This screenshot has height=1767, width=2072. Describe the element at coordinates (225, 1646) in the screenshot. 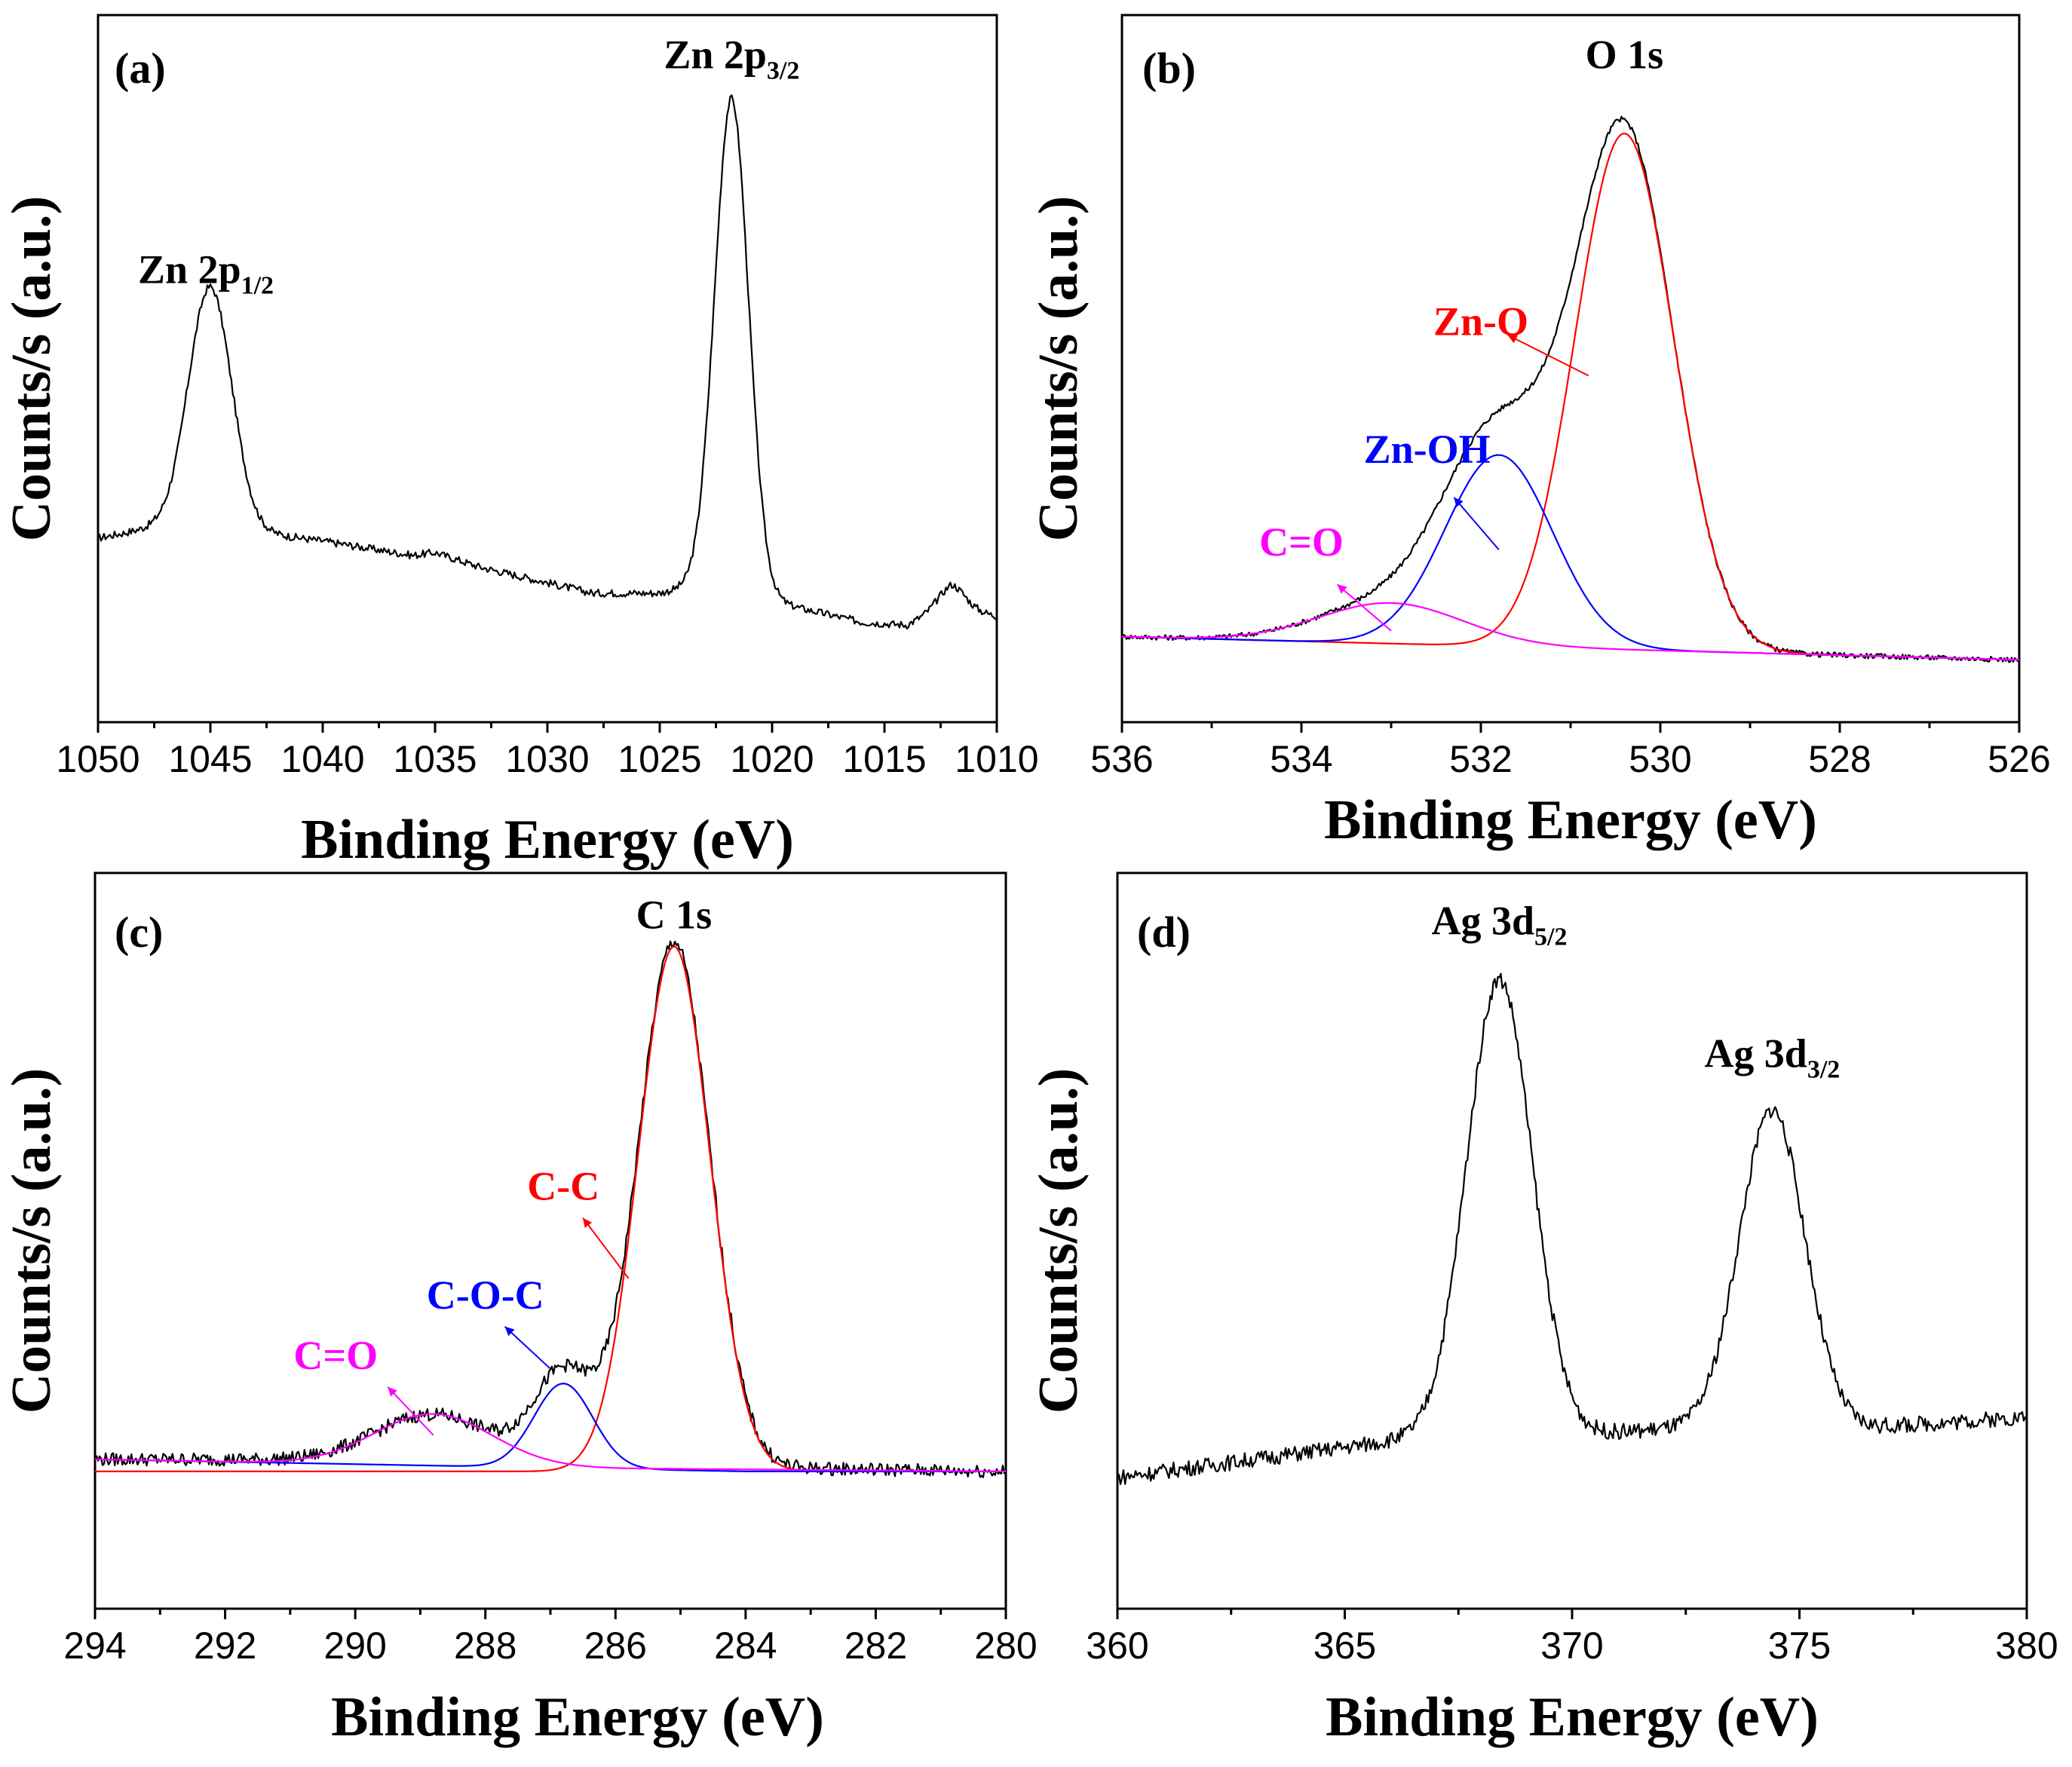

I see `x-tick-label-c: 292` at that location.